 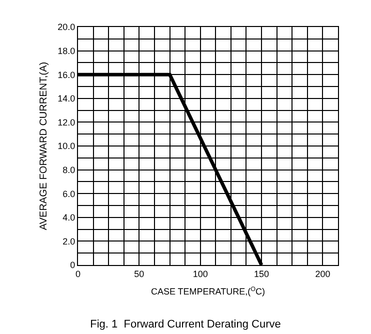 I want to click on x-tick-label: 150, so click(x=262, y=273).